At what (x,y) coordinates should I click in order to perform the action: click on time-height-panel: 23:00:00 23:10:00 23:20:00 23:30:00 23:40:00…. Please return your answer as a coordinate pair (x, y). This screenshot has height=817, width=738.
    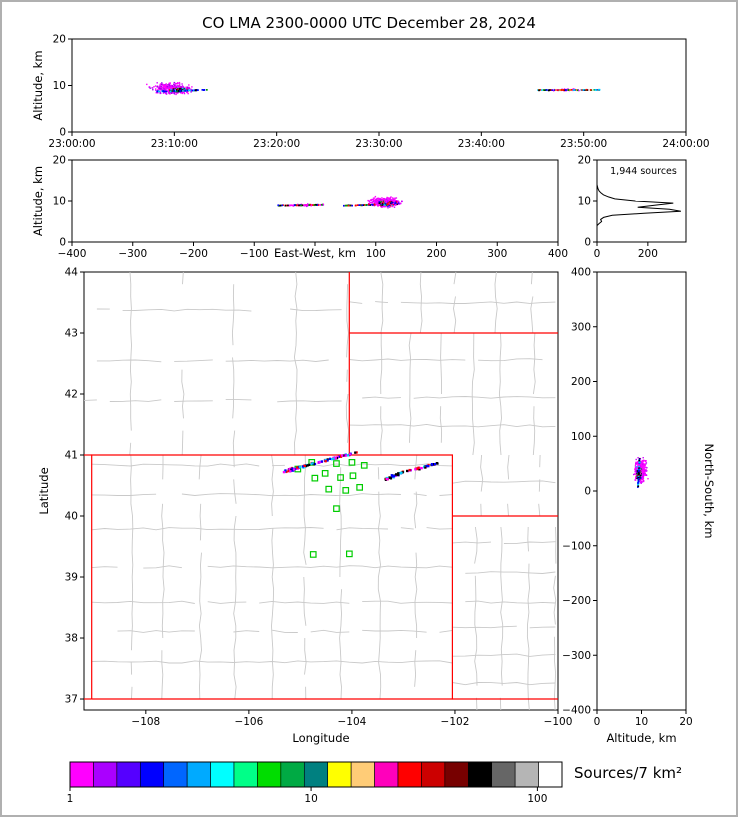
    Looking at the image, I should click on (370, 92).